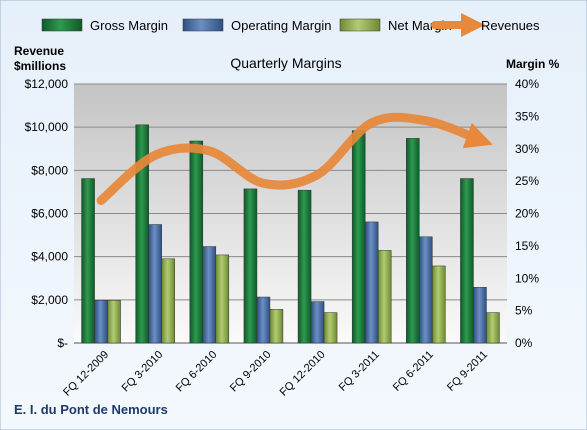 This screenshot has width=587, height=430. Describe the element at coordinates (527, 181) in the screenshot. I see `right-tick-label: 25%` at that location.